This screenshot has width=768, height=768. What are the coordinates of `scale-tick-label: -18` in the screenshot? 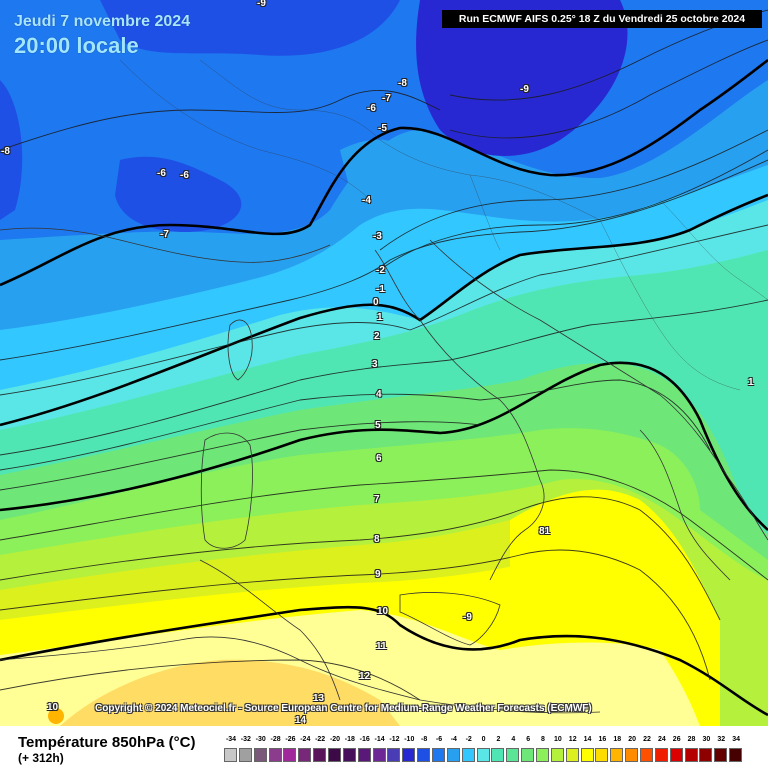 It's located at (349, 739).